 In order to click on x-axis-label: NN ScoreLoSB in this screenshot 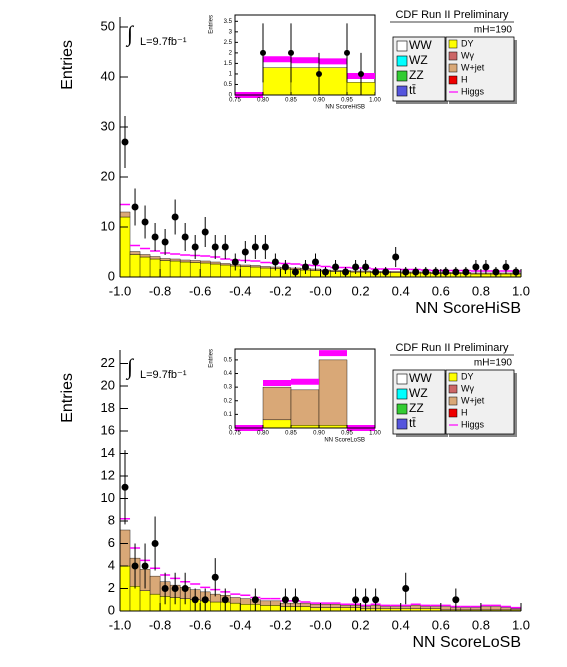, I will do `click(344, 441)`.